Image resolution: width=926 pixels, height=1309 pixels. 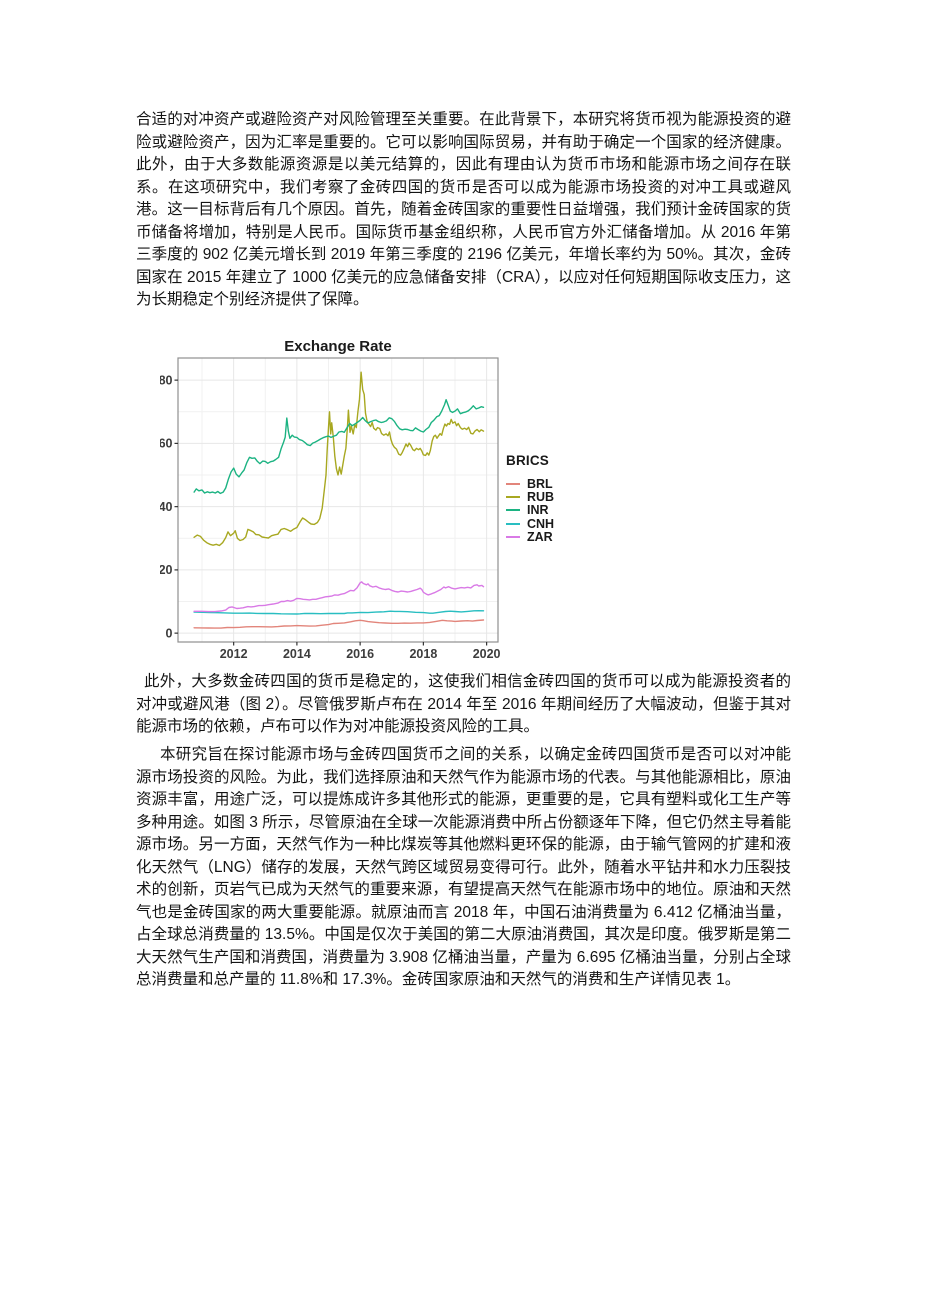 I want to click on legend-item-inr: INR, so click(x=530, y=510).